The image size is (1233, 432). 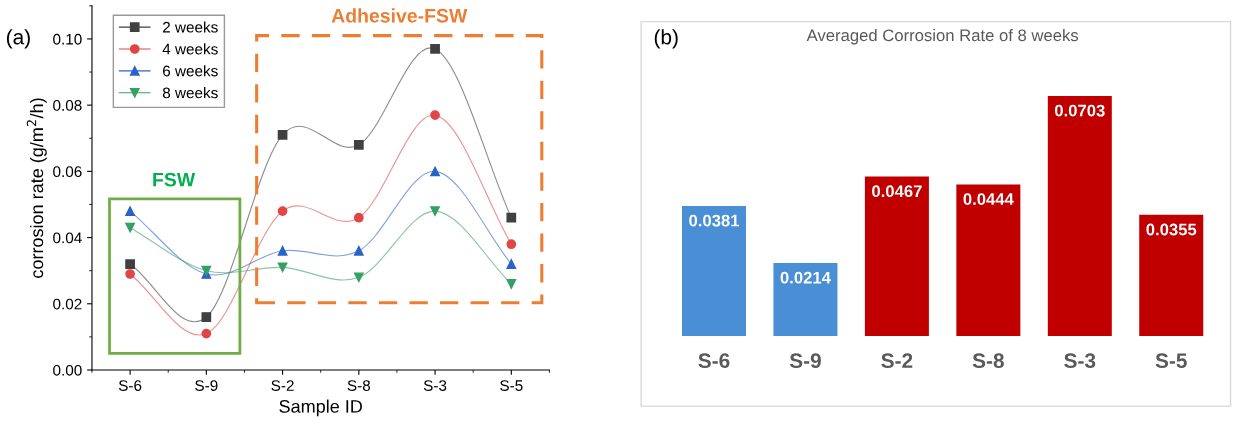 What do you see at coordinates (897, 191) in the screenshot?
I see `data-label: 0.0467` at bounding box center [897, 191].